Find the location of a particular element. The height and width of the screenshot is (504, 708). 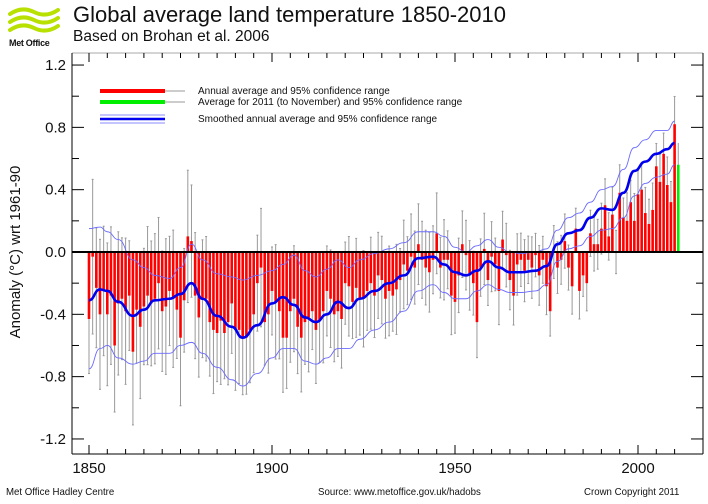

met-office-logo-icon is located at coordinates (34, 20).